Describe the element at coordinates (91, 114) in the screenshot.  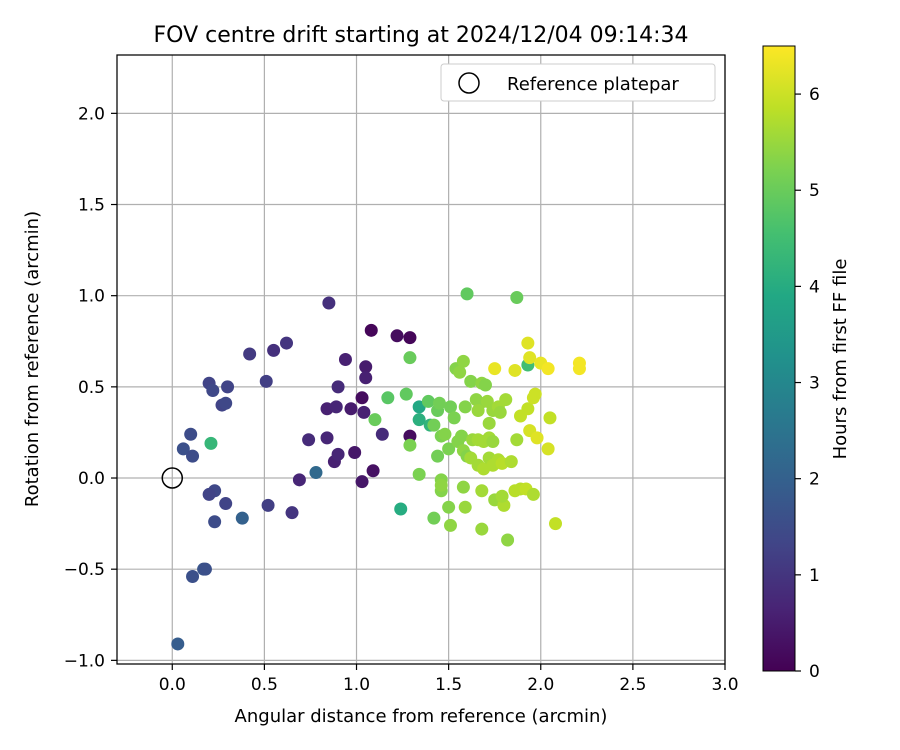
I see `y-tick-label: 2.0` at that location.